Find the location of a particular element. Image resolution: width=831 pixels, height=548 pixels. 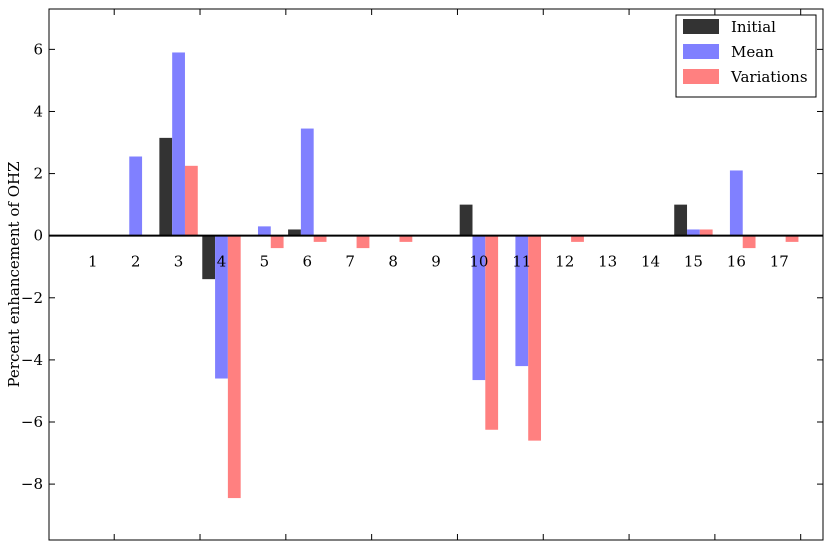

legend: Initial Mean Variations is located at coordinates (746, 56).